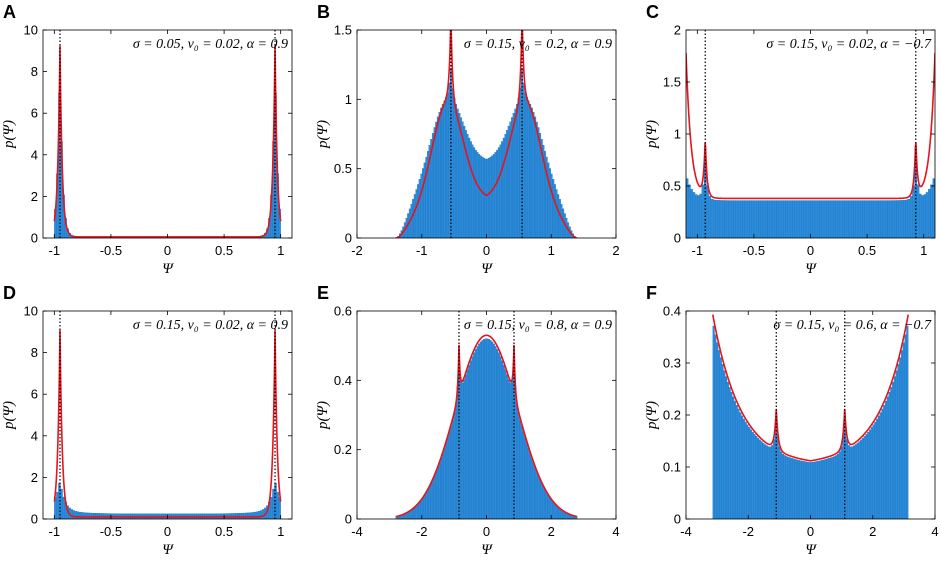 Image resolution: width=941 pixels, height=561 pixels. Describe the element at coordinates (167, 134) in the screenshot. I see `plot-area` at that location.